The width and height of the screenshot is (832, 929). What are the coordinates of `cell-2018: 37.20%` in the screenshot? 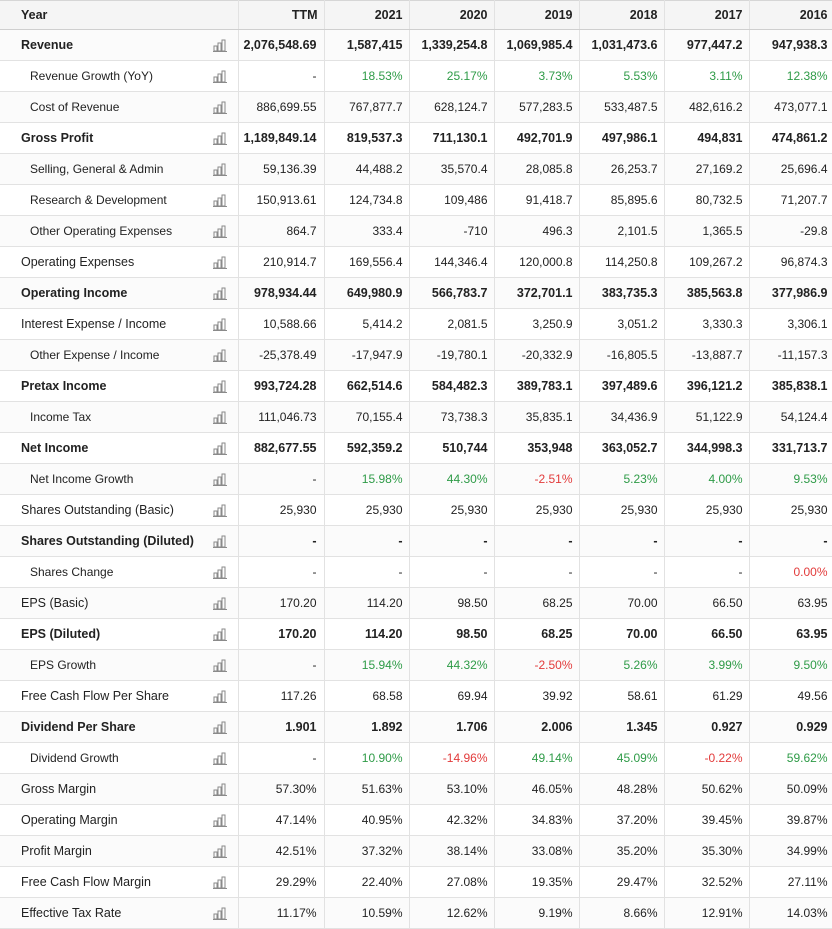 It's located at (622, 820).